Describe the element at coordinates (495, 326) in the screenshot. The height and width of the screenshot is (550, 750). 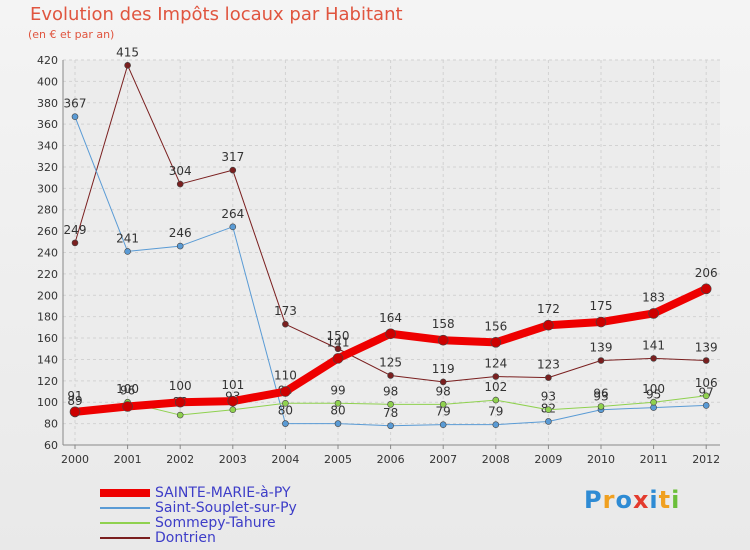
I see `data-label: 156` at that location.